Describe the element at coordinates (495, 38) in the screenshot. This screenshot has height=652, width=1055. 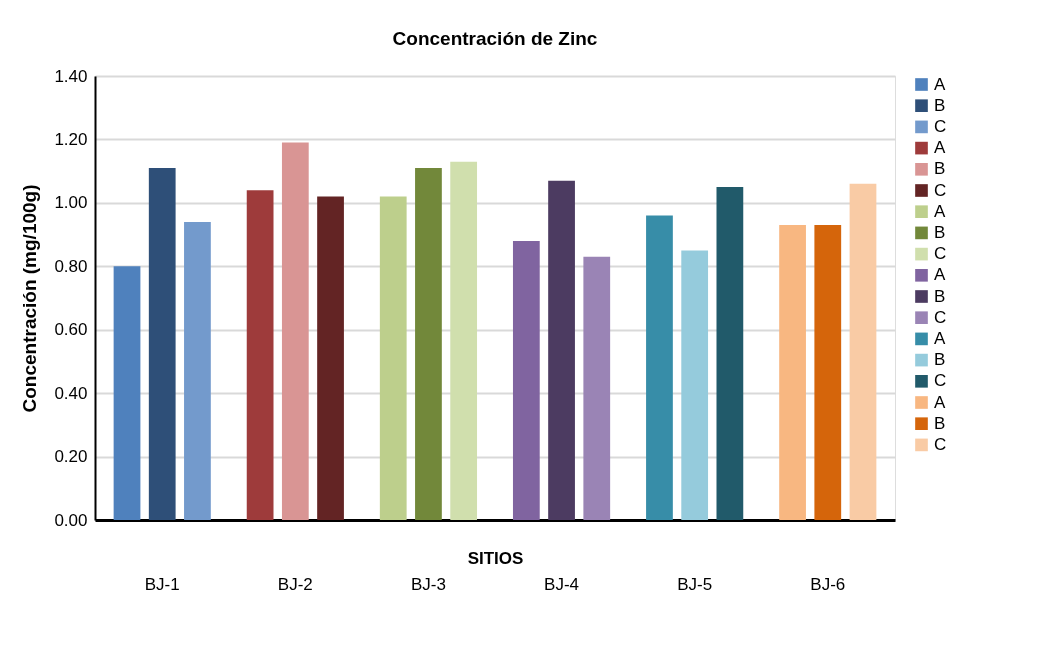
I see `chart-title: Concentración de Zinc` at that location.